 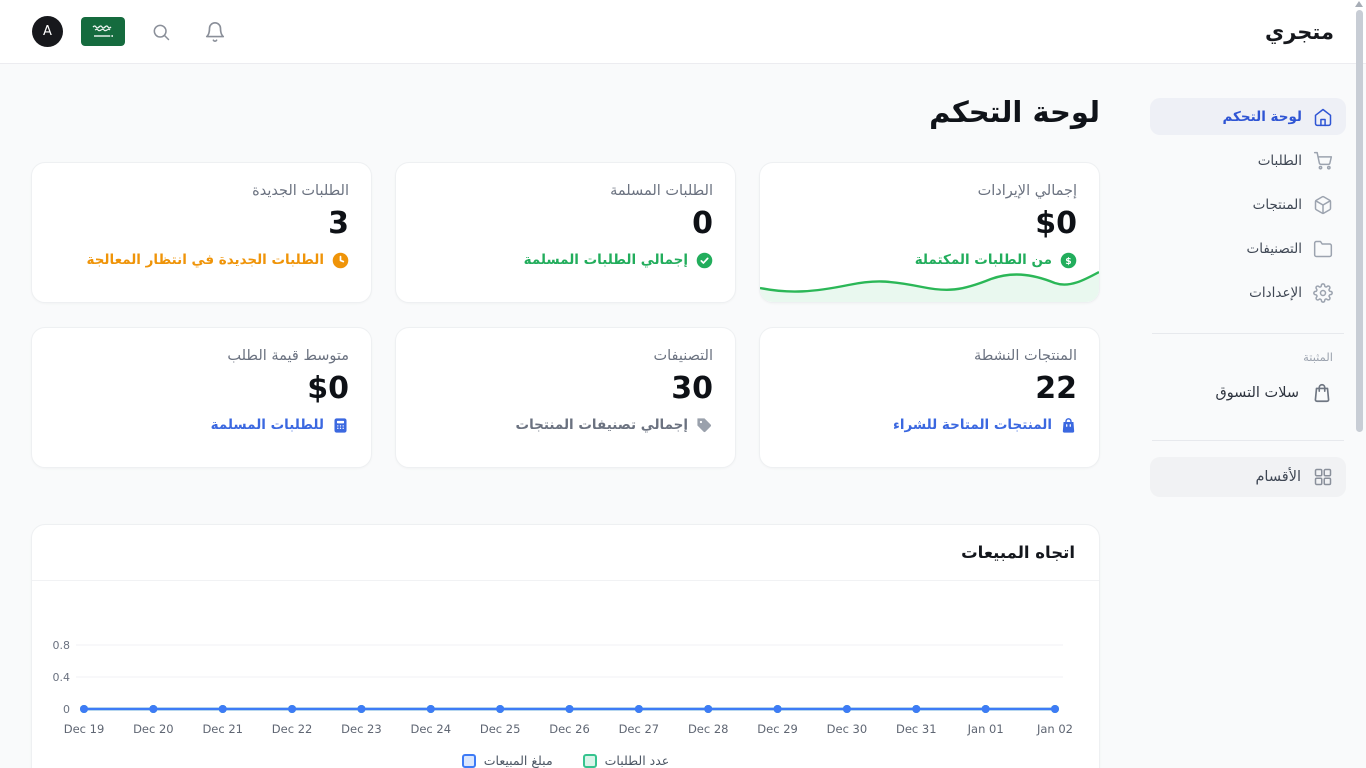 I want to click on sidebar-item-label: لوحة التحكم, so click(x=1262, y=116).